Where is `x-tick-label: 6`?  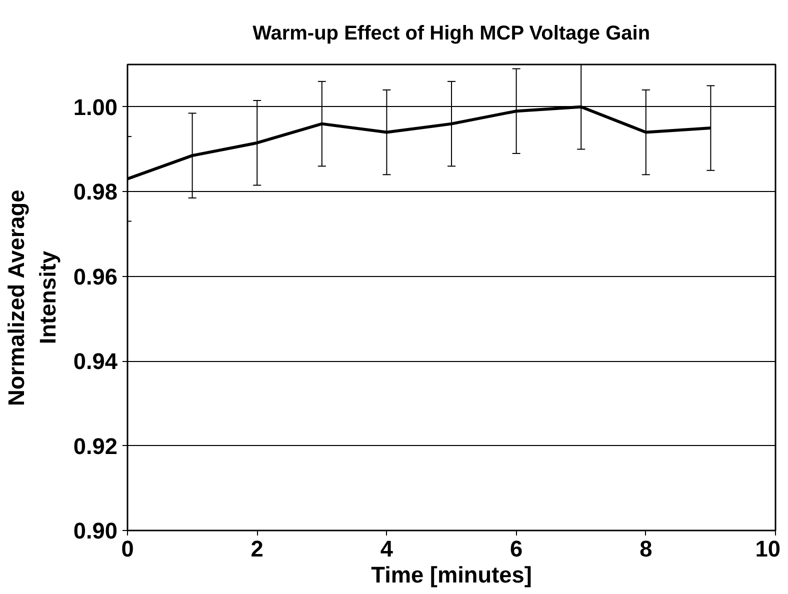
x-tick-label: 6 is located at coordinates (516, 549).